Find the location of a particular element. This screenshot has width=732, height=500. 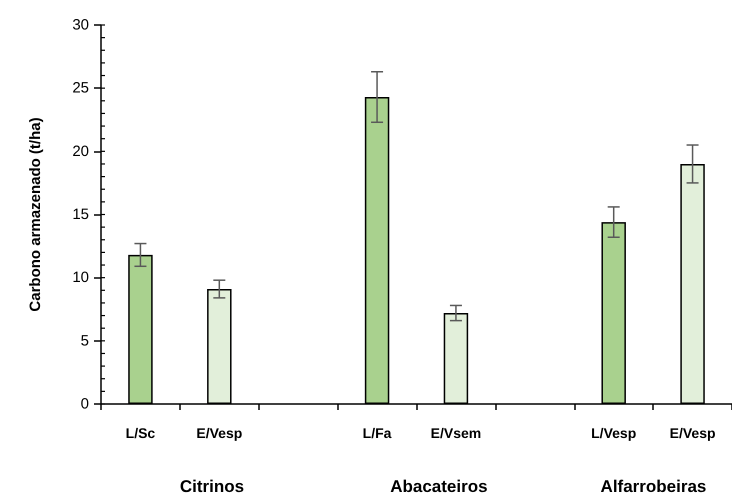

y-tick-label: 20 is located at coordinates (80, 151).